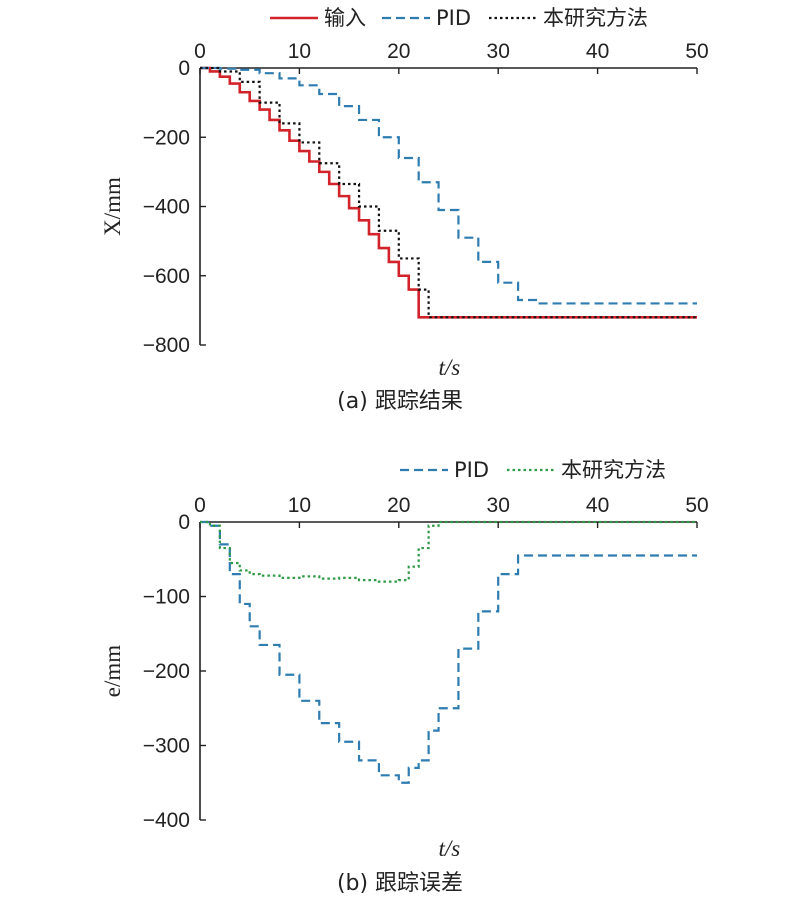 The height and width of the screenshot is (904, 800). I want to click on panel-b-y-axis-label: e/mm, so click(112, 671).